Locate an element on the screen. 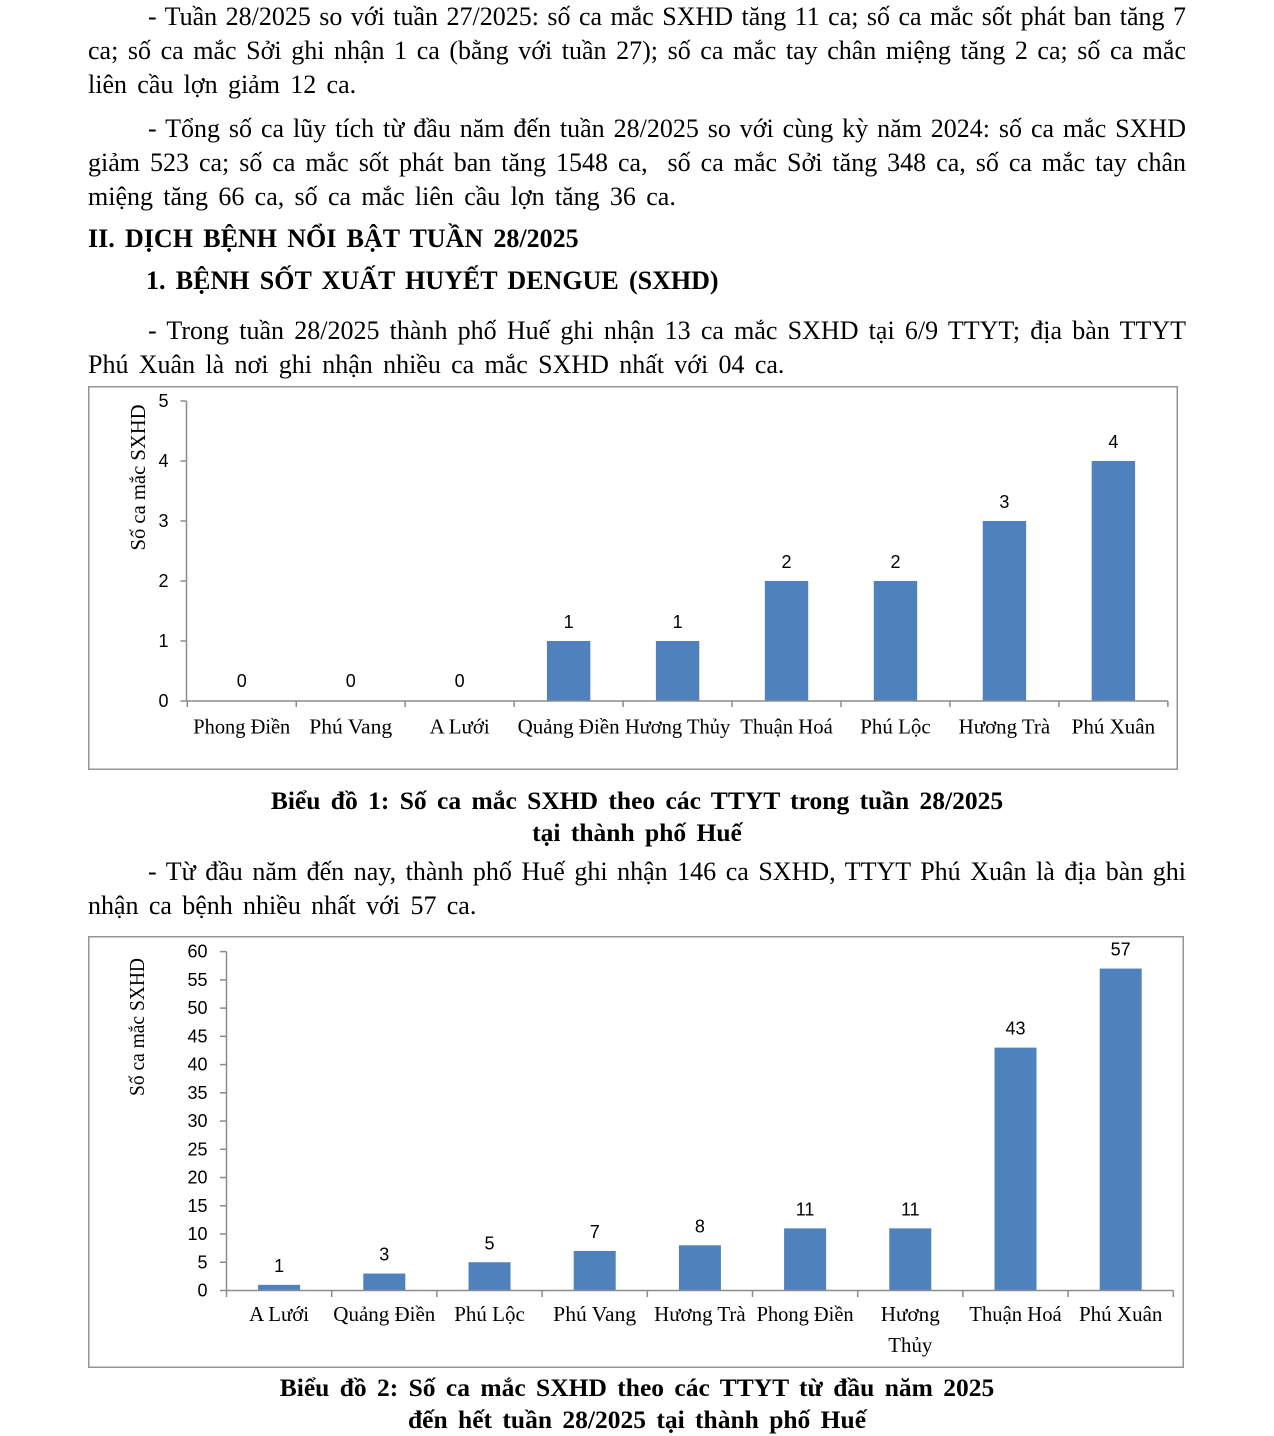  svg-text: Hương is located at coordinates (910, 1314).